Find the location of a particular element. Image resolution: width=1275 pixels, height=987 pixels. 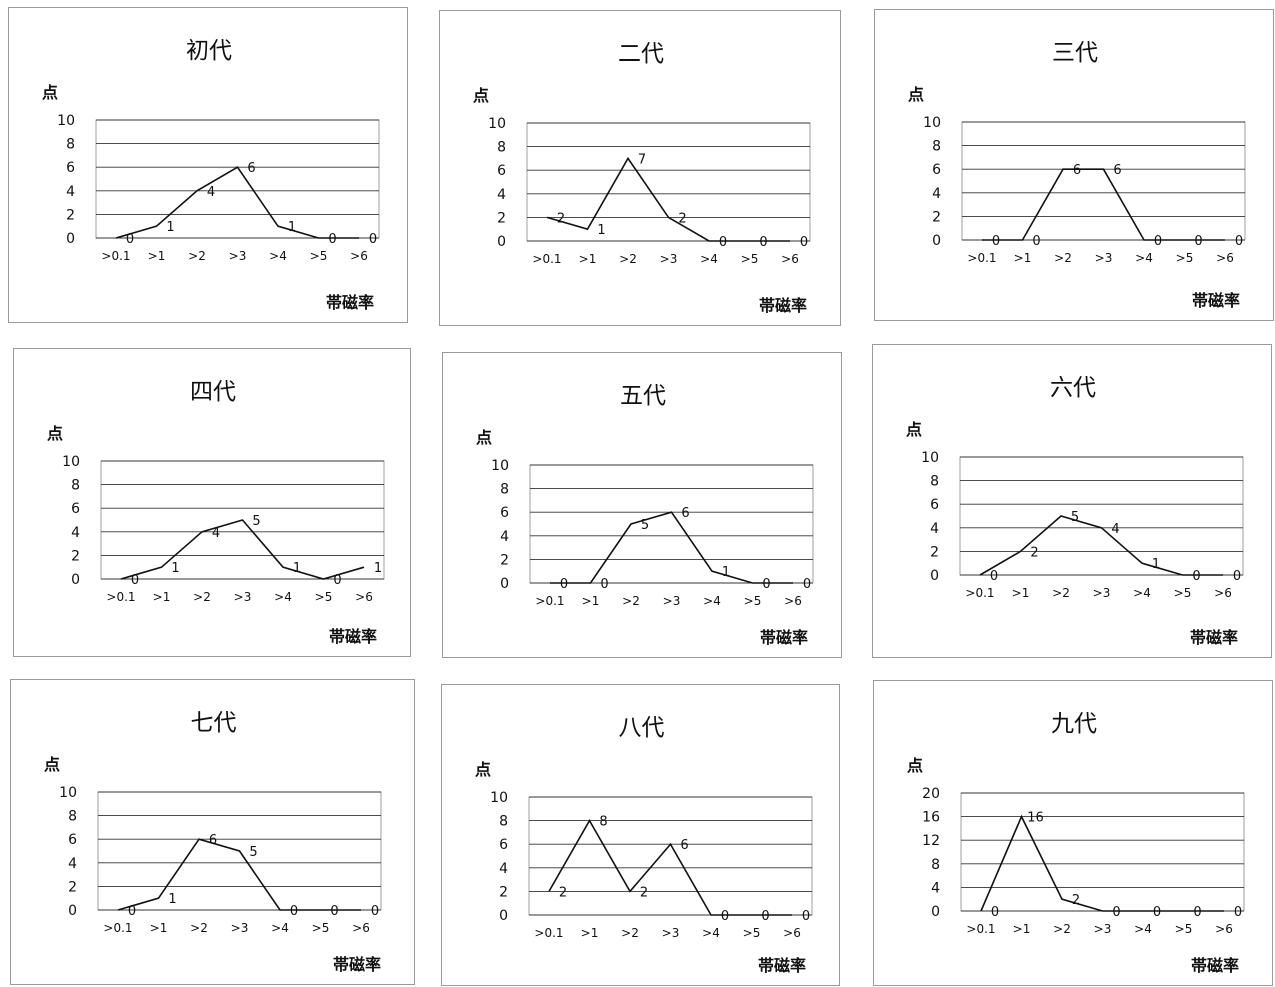

chart-panel-3: 三代点帯磁率 0 2 4 6 8 10 >0.1 >1 >2 >3 >4 >5 >6 0 0 6 6 0 0 0 is located at coordinates (1074, 165).